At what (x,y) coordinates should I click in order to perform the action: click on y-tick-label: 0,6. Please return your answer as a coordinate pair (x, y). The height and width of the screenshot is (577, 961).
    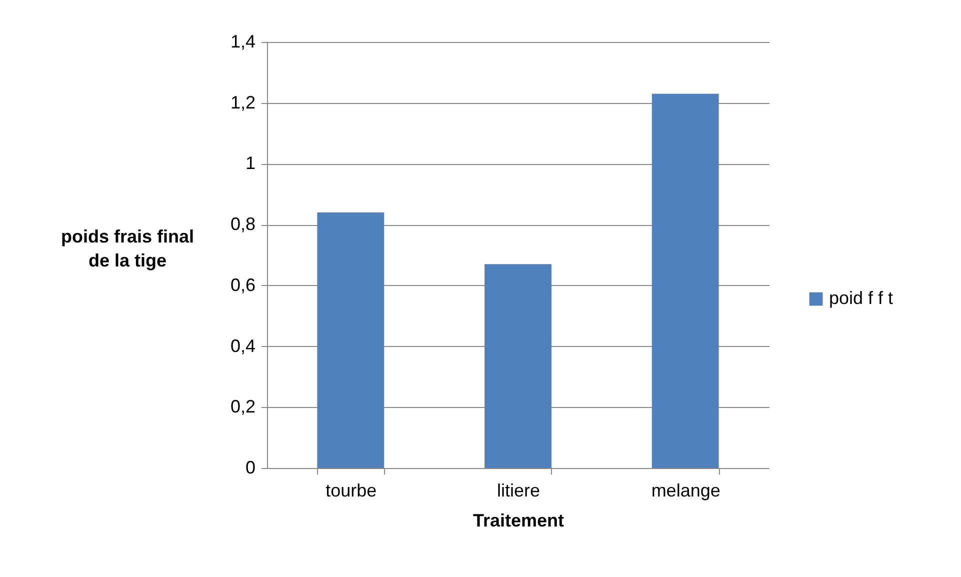
    Looking at the image, I should click on (243, 284).